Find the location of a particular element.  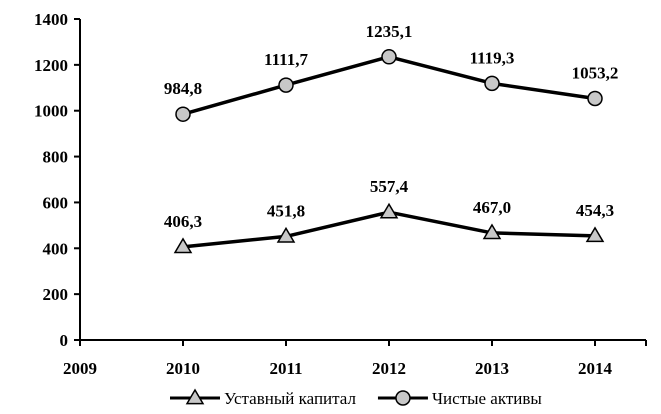

data-label: 467,0 is located at coordinates (492, 207).